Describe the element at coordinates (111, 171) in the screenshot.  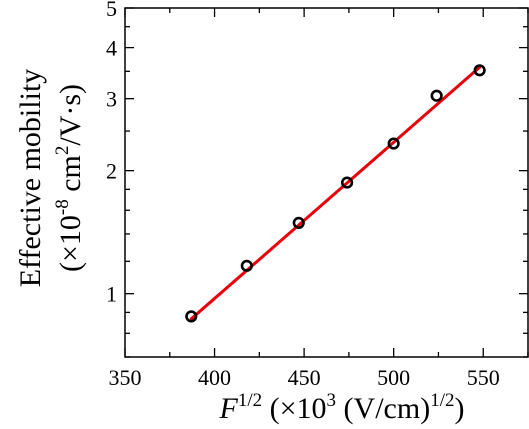
I see `y-tick-label: 2` at that location.